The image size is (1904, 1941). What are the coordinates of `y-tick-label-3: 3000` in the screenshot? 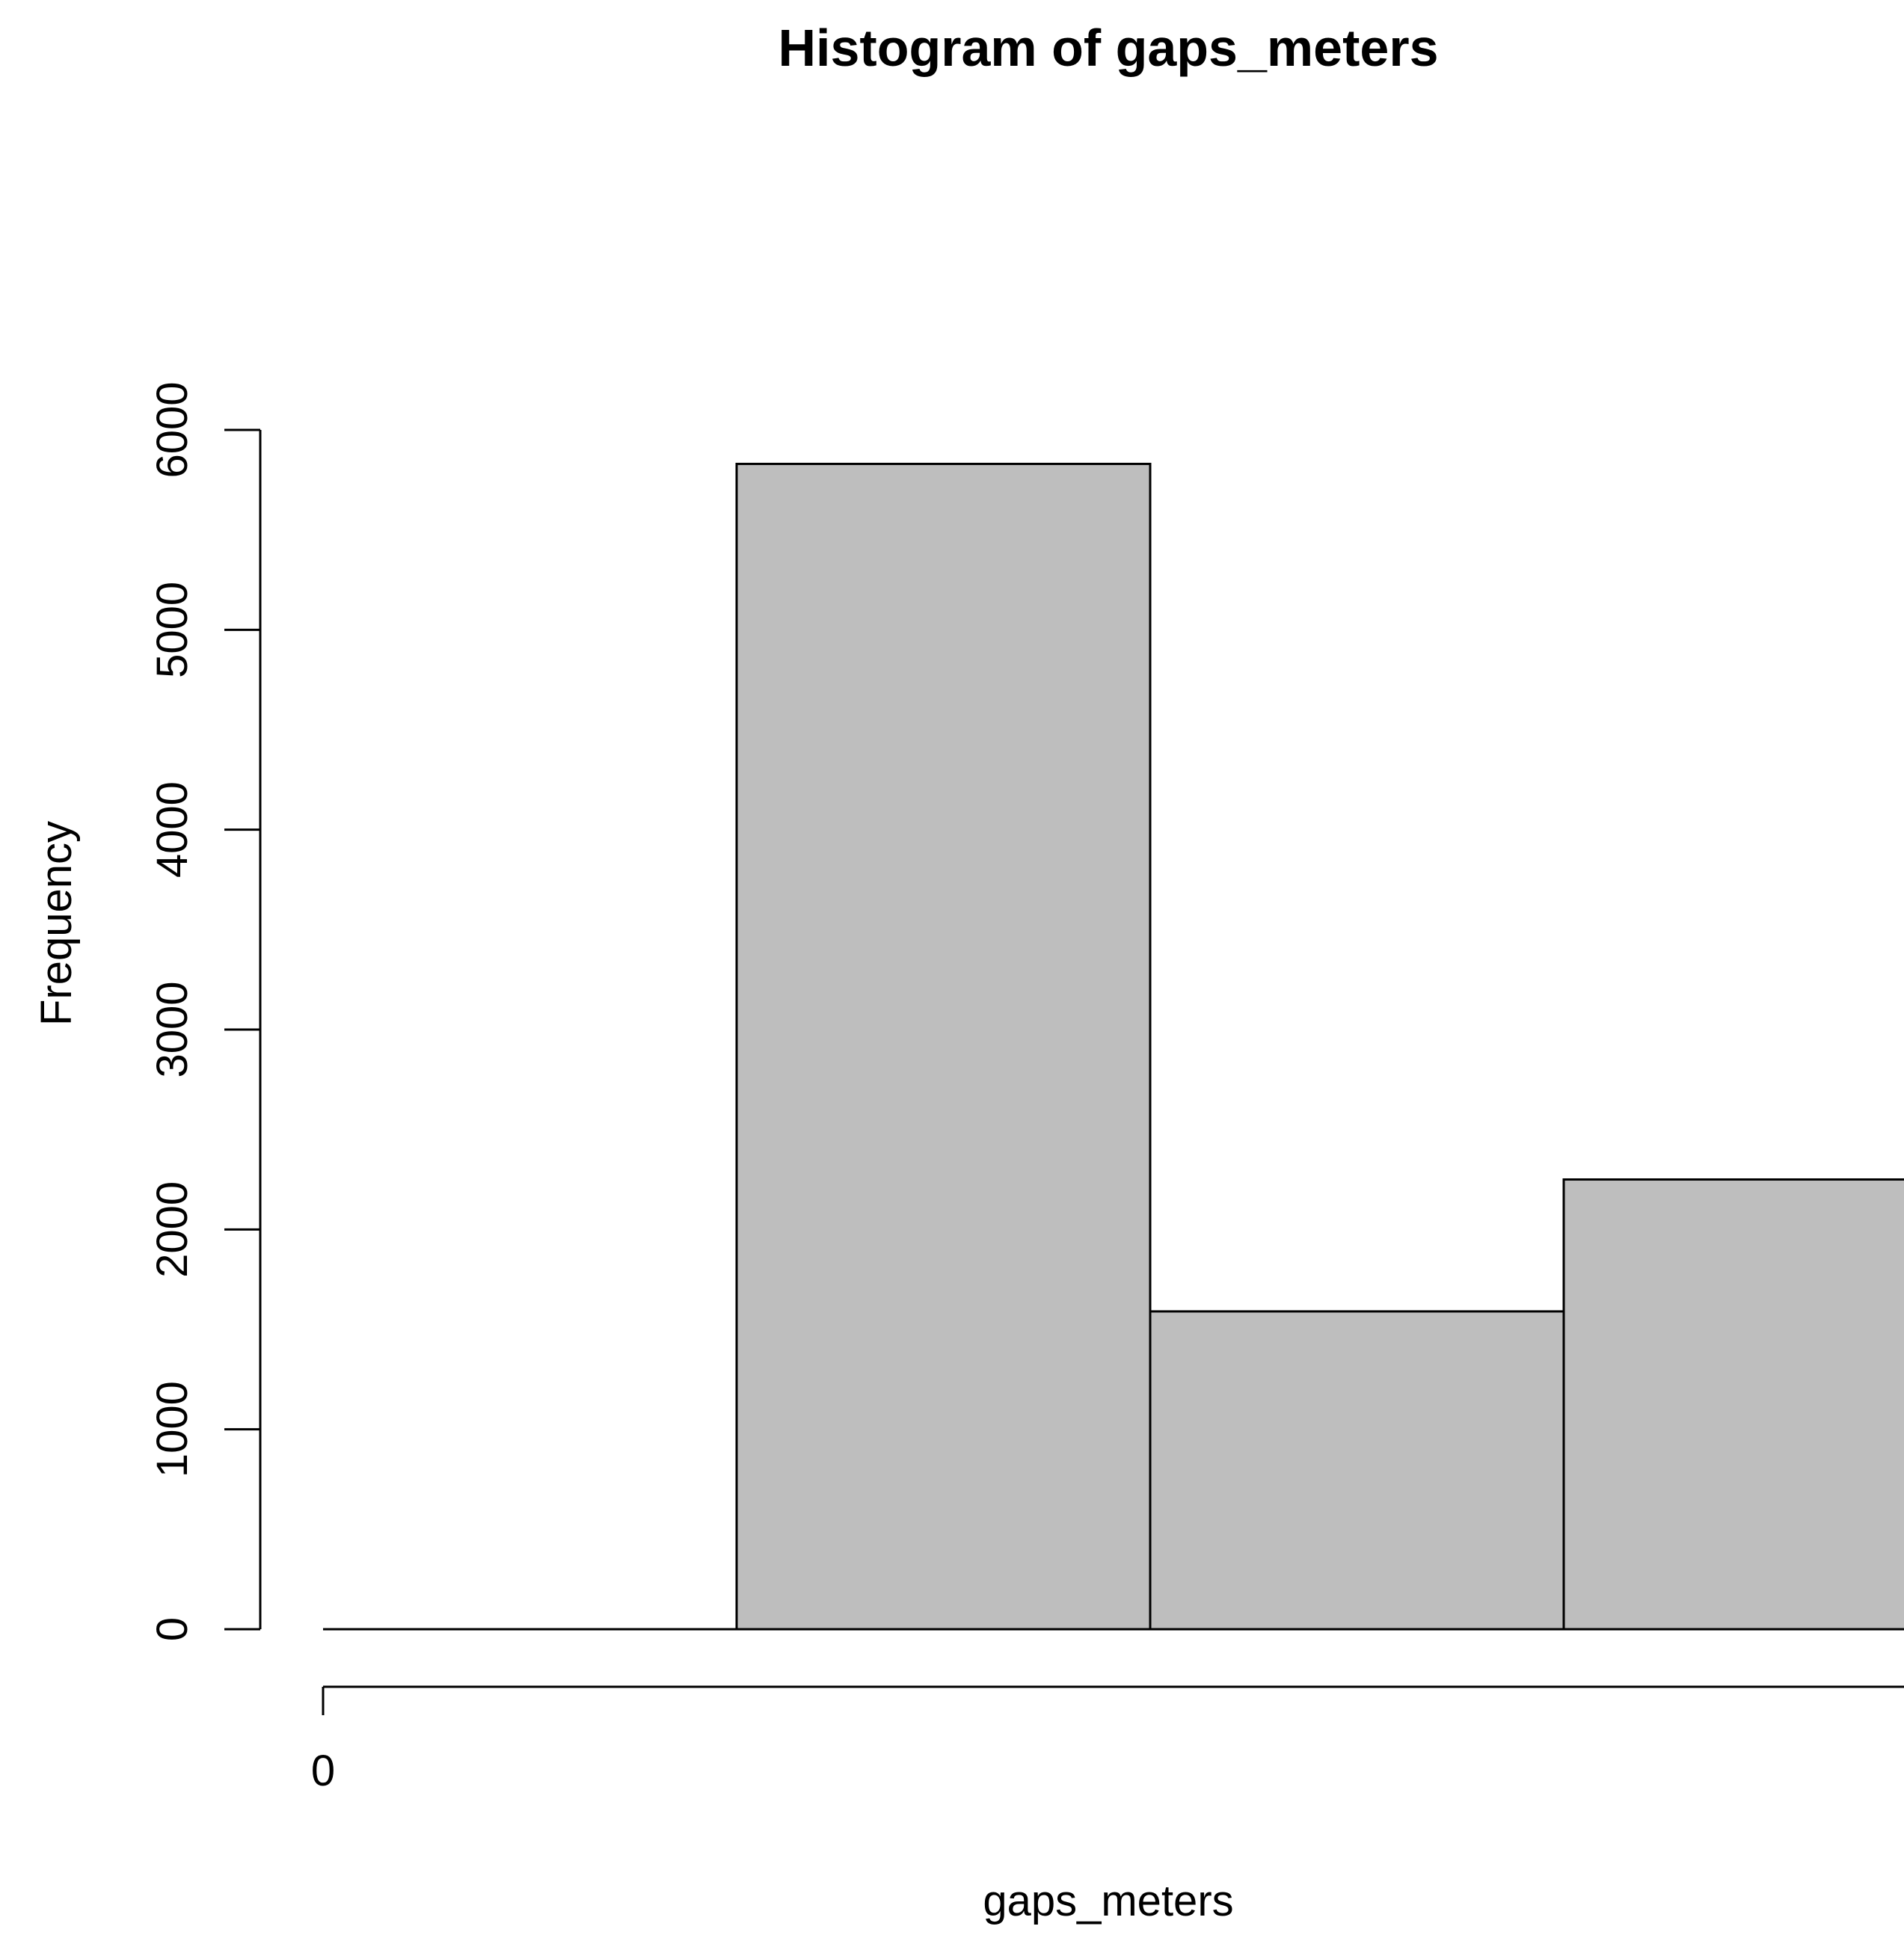 It's located at (172, 1029).